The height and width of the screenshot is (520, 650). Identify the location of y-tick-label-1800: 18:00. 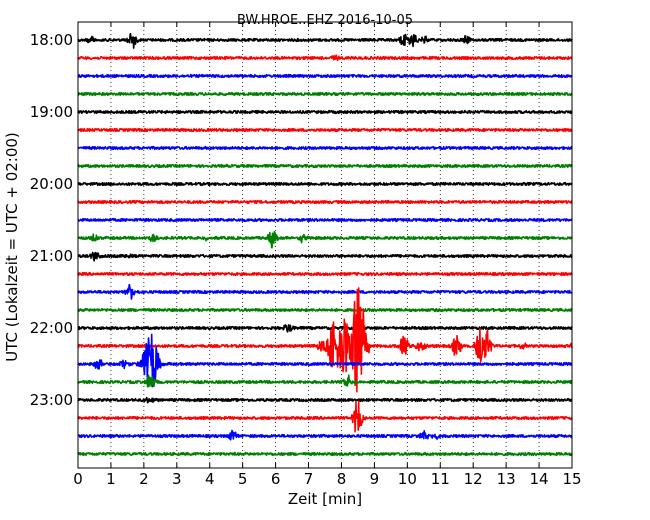
(51, 40).